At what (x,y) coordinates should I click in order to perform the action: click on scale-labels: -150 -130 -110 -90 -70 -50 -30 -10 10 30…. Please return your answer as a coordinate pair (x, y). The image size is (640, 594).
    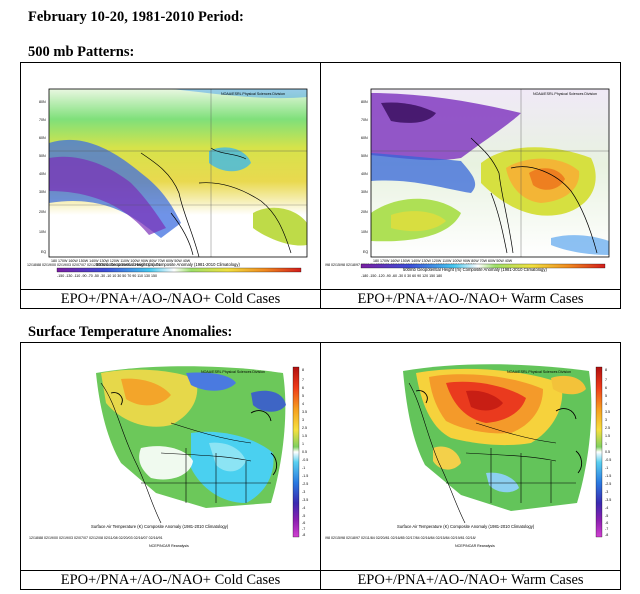
    Looking at the image, I should click on (107, 276).